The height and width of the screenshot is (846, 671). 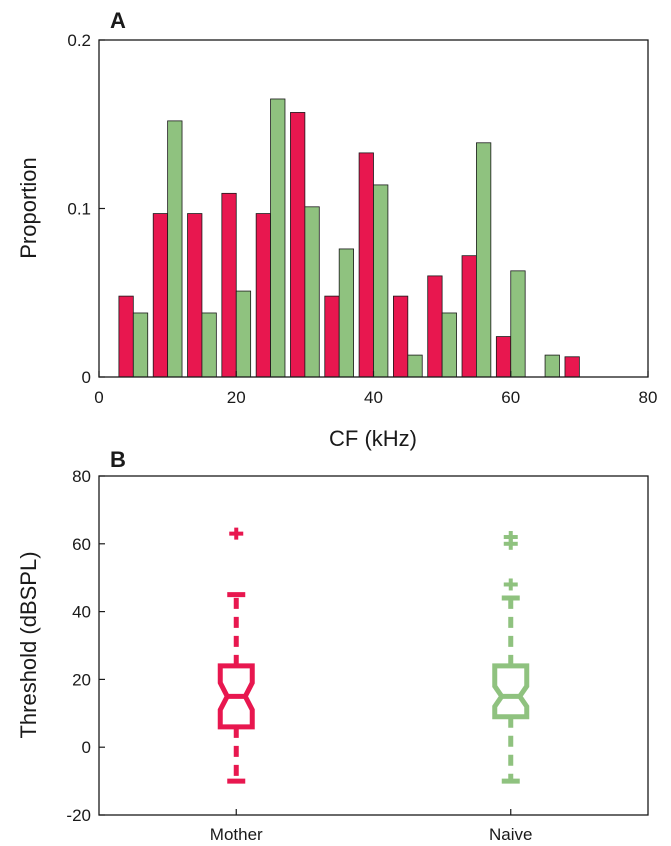 I want to click on y-tick-label: 80, so click(x=81, y=476).